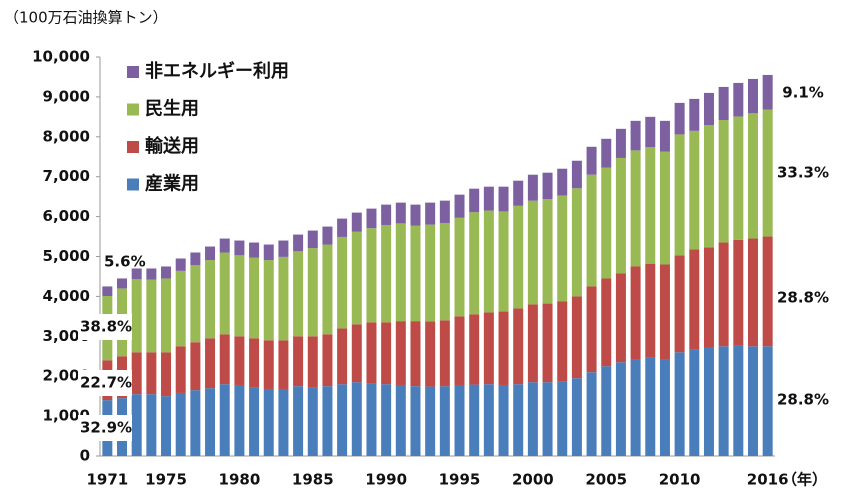 The height and width of the screenshot is (500, 852). What do you see at coordinates (240, 480) in the screenshot?
I see `x-tick-label: 1980` at bounding box center [240, 480].